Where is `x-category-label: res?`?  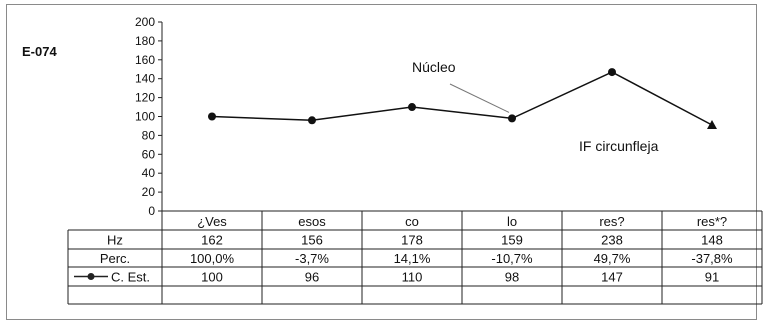
x-category-label: res? is located at coordinates (611, 221).